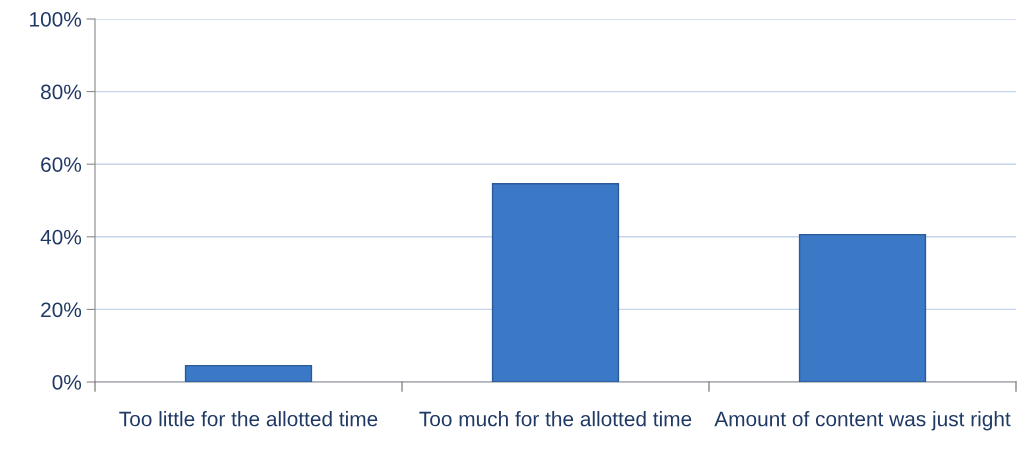 Image resolution: width=1018 pixels, height=469 pixels. I want to click on y-tick-label: 0%, so click(67, 382).